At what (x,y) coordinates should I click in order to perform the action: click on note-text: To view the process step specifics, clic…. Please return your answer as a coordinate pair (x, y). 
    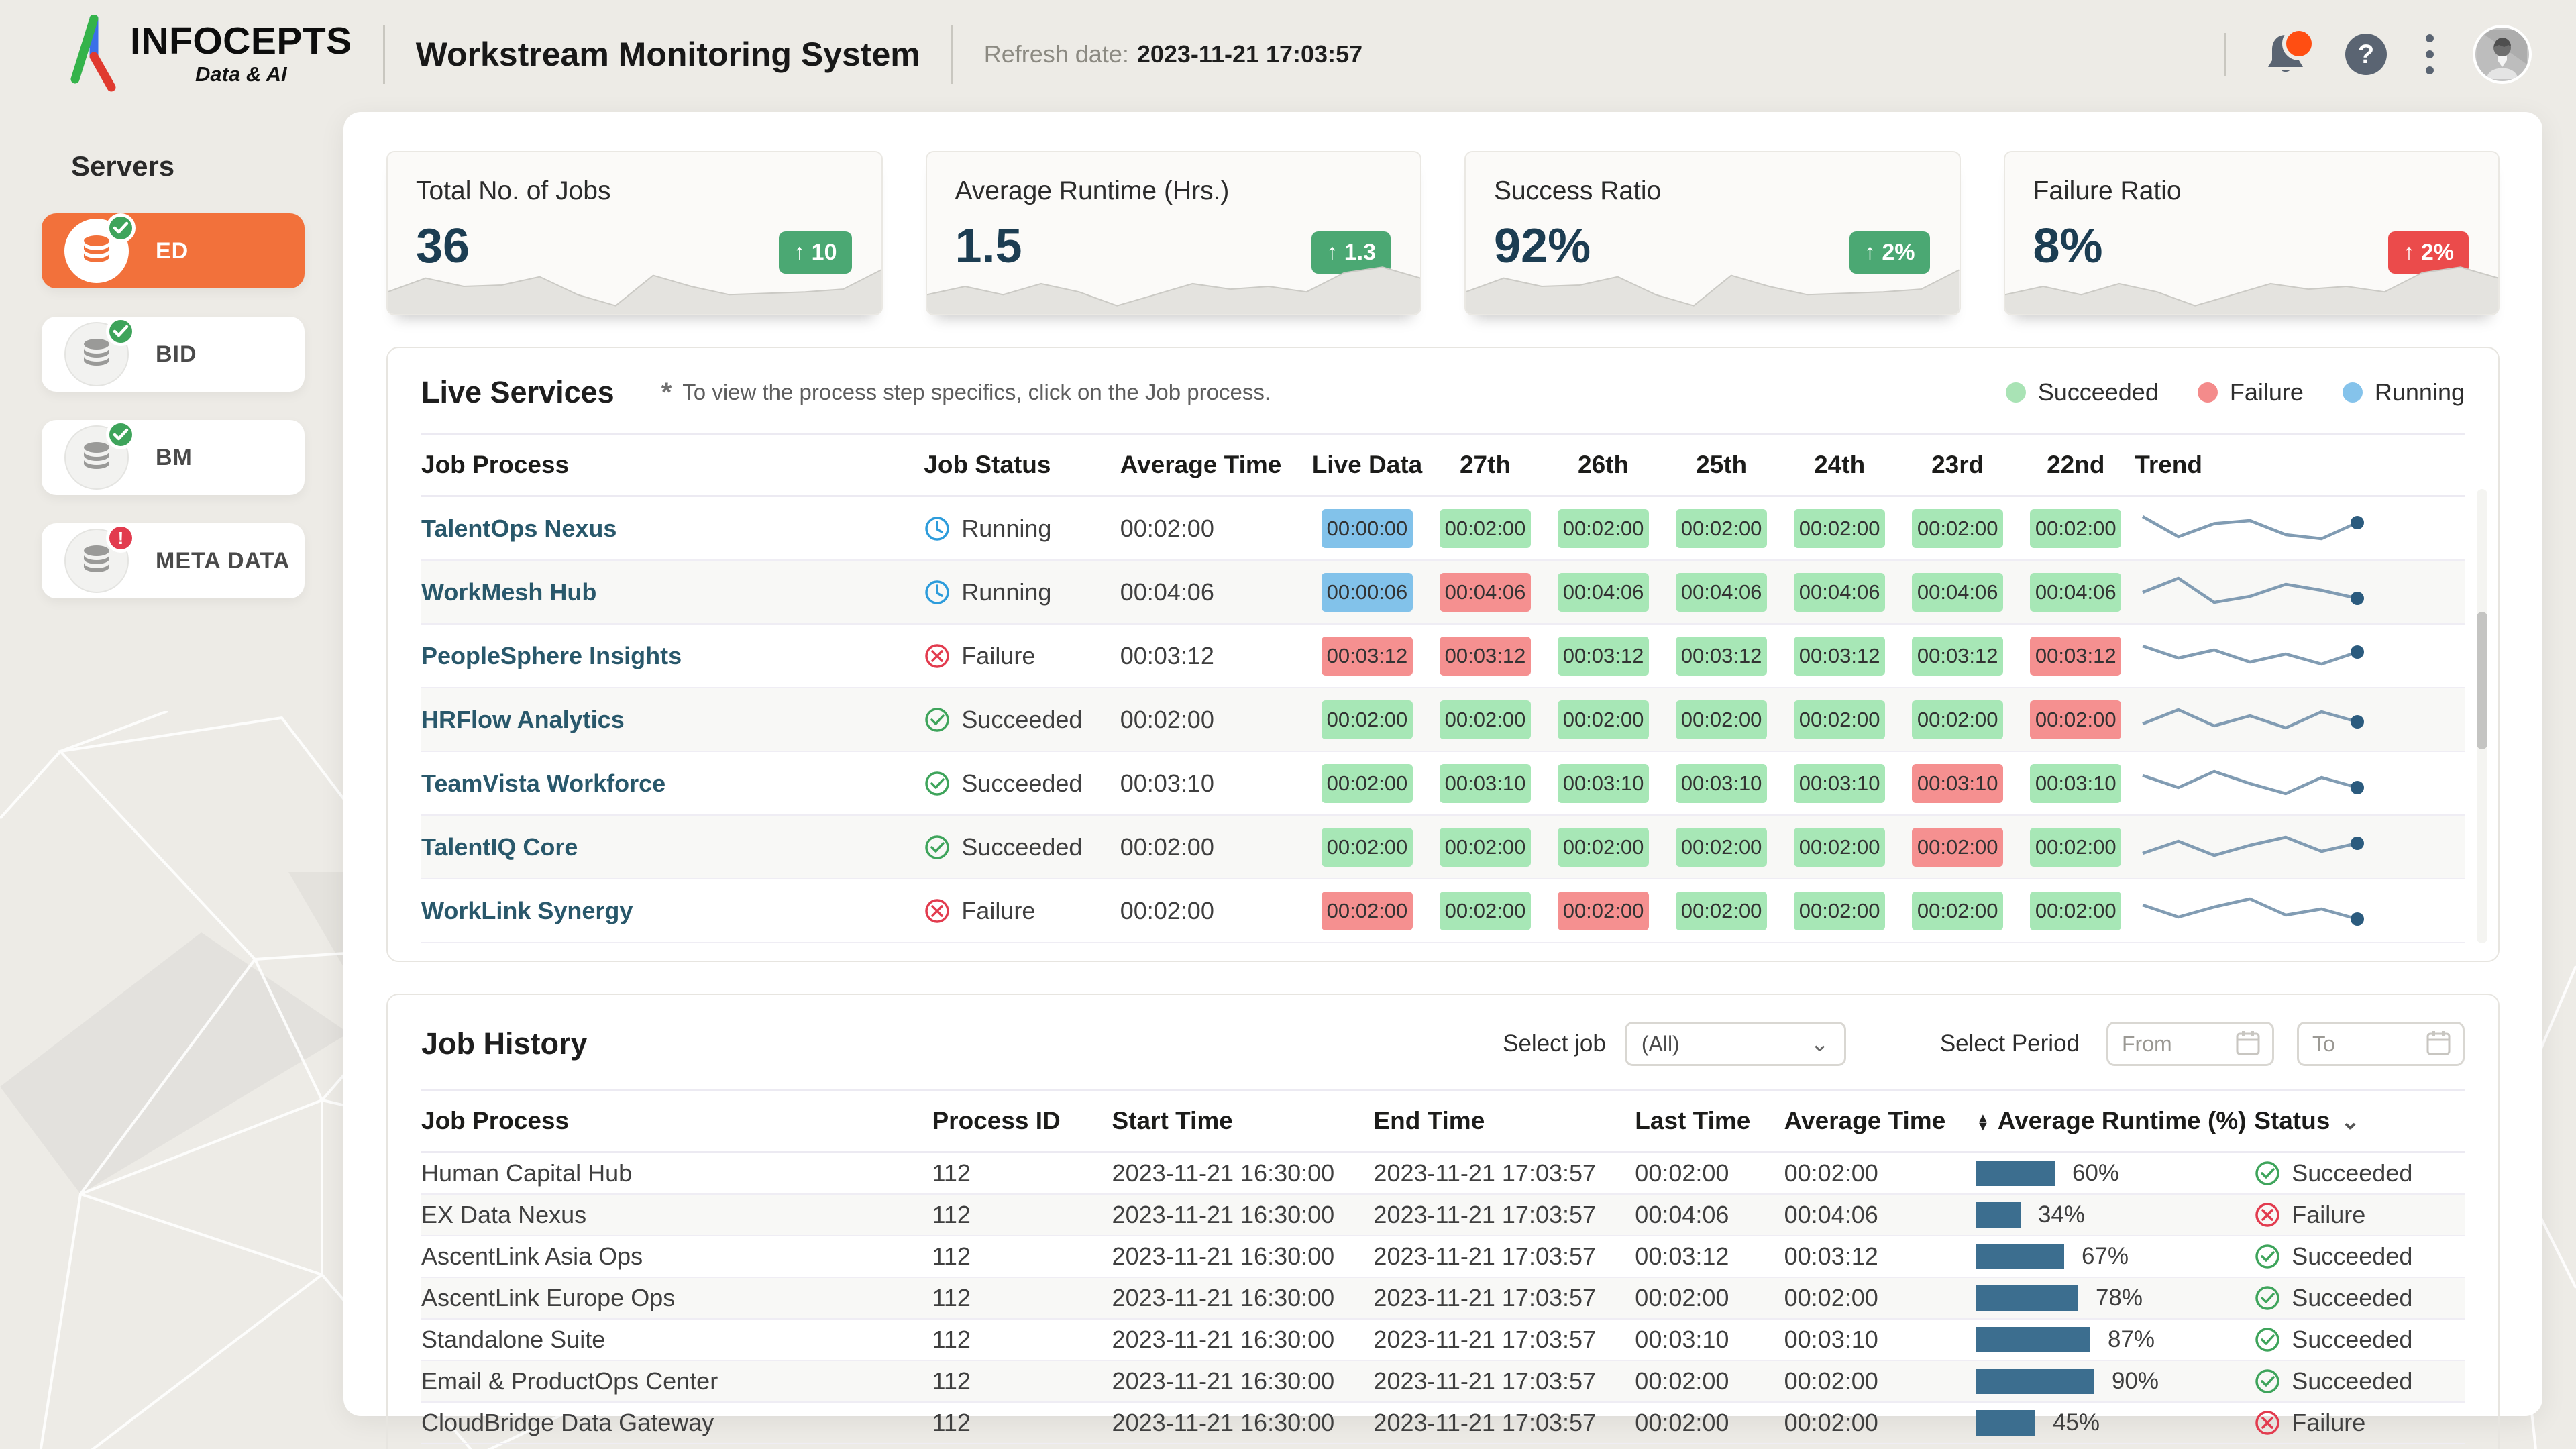
    Looking at the image, I should click on (976, 392).